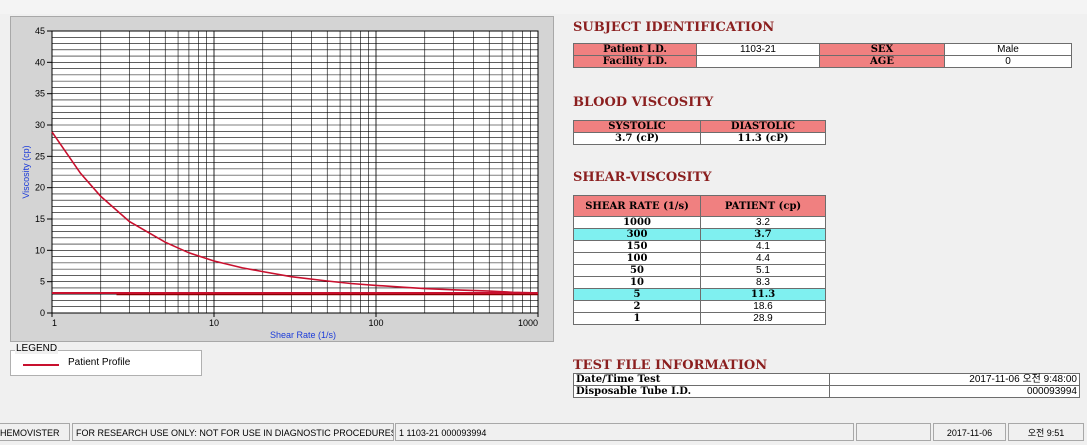 The image size is (1087, 445). I want to click on patient-id-label: Patient I.D., so click(635, 49).